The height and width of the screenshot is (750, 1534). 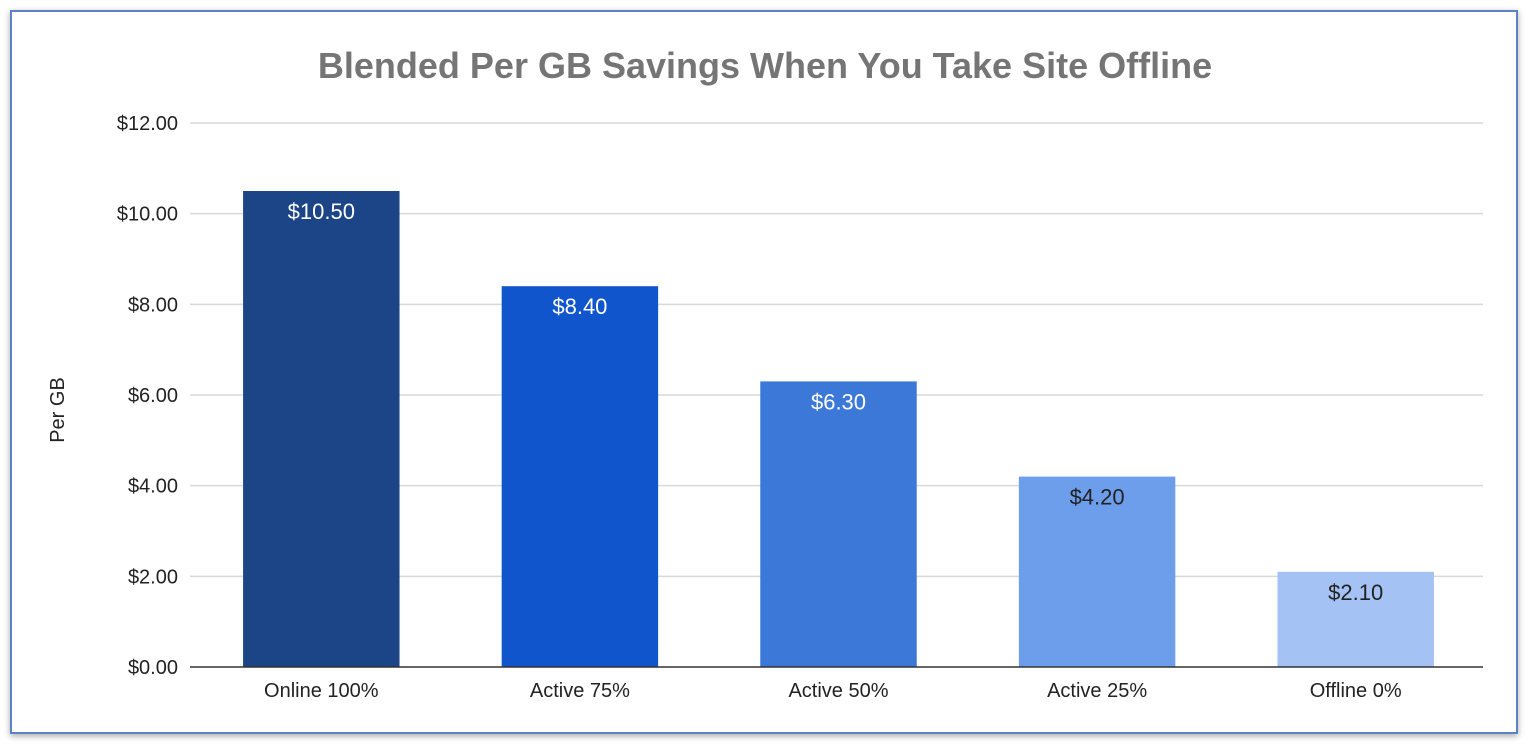 I want to click on bar-data-label: $6.30, so click(x=838, y=401).